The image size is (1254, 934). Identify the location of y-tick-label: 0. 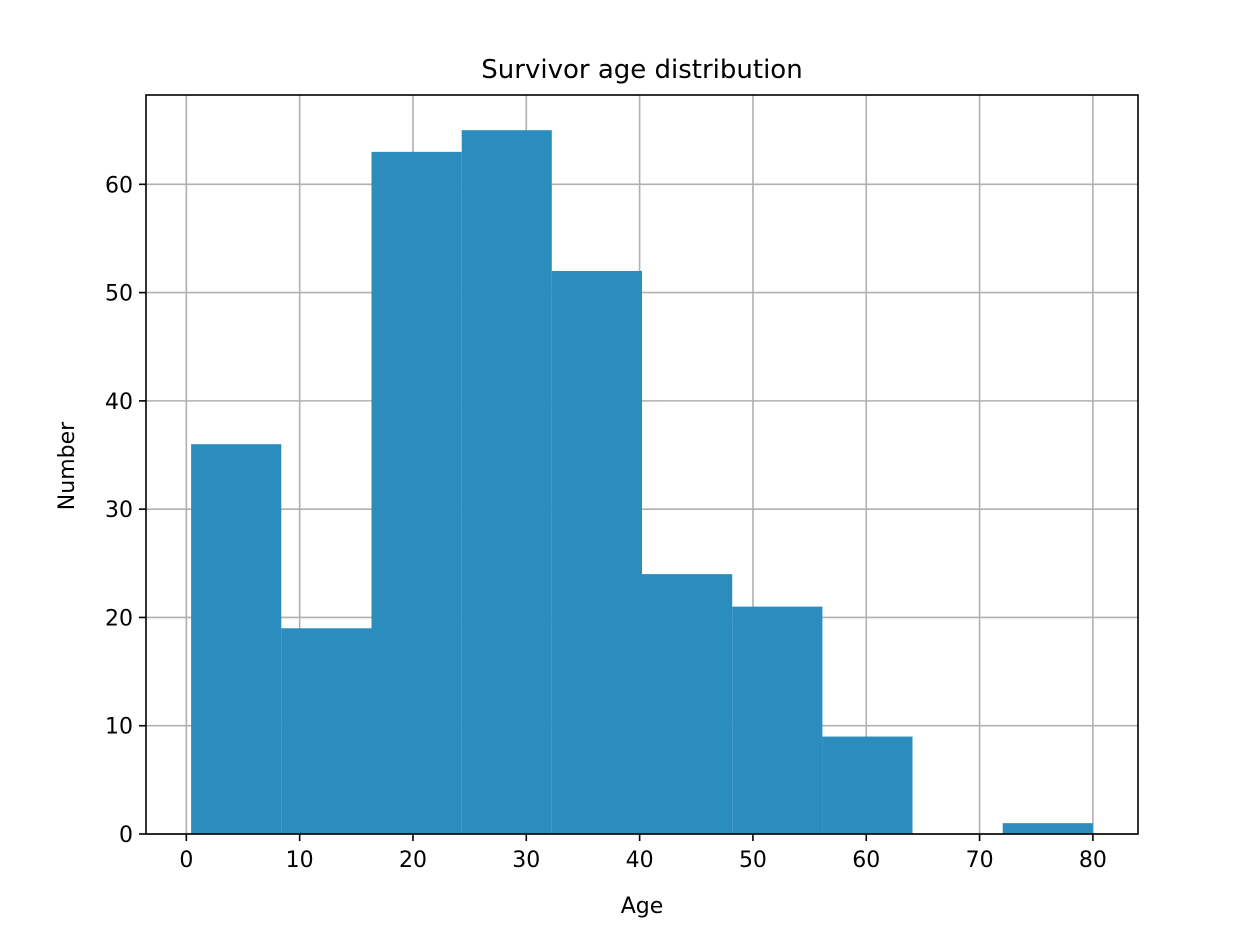
(126, 835).